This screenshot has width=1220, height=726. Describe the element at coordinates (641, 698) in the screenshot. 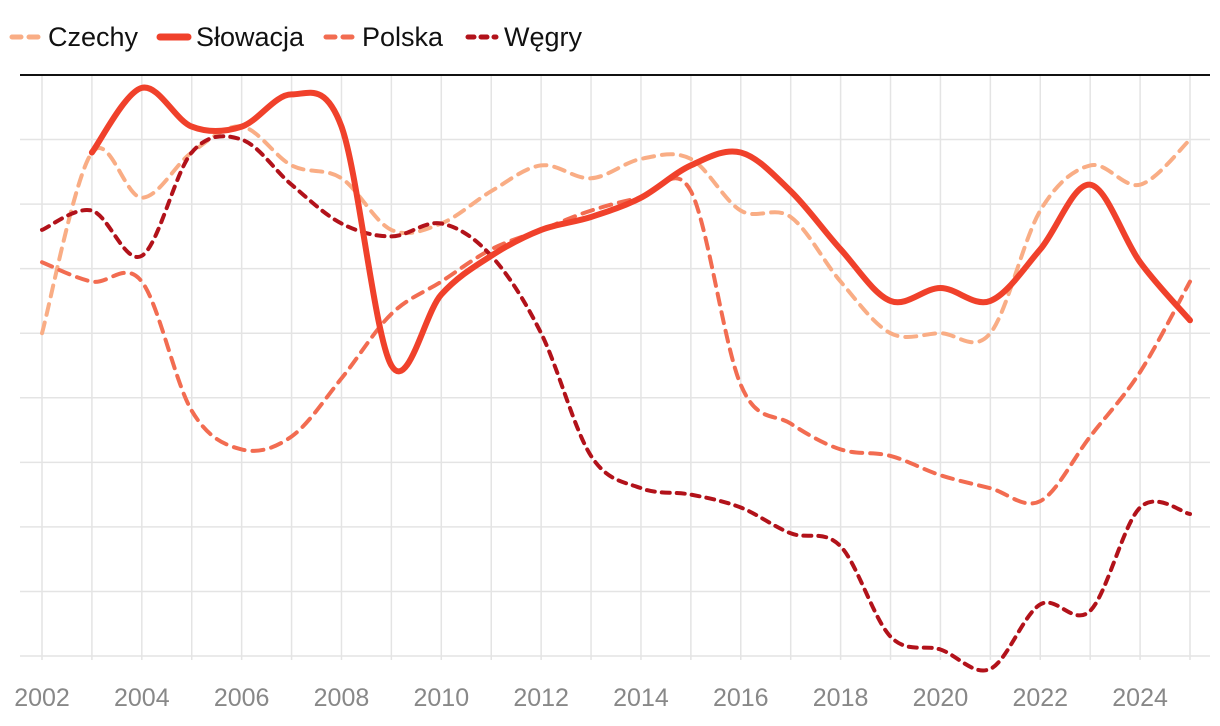

I see `x-tick-label: 2014` at that location.